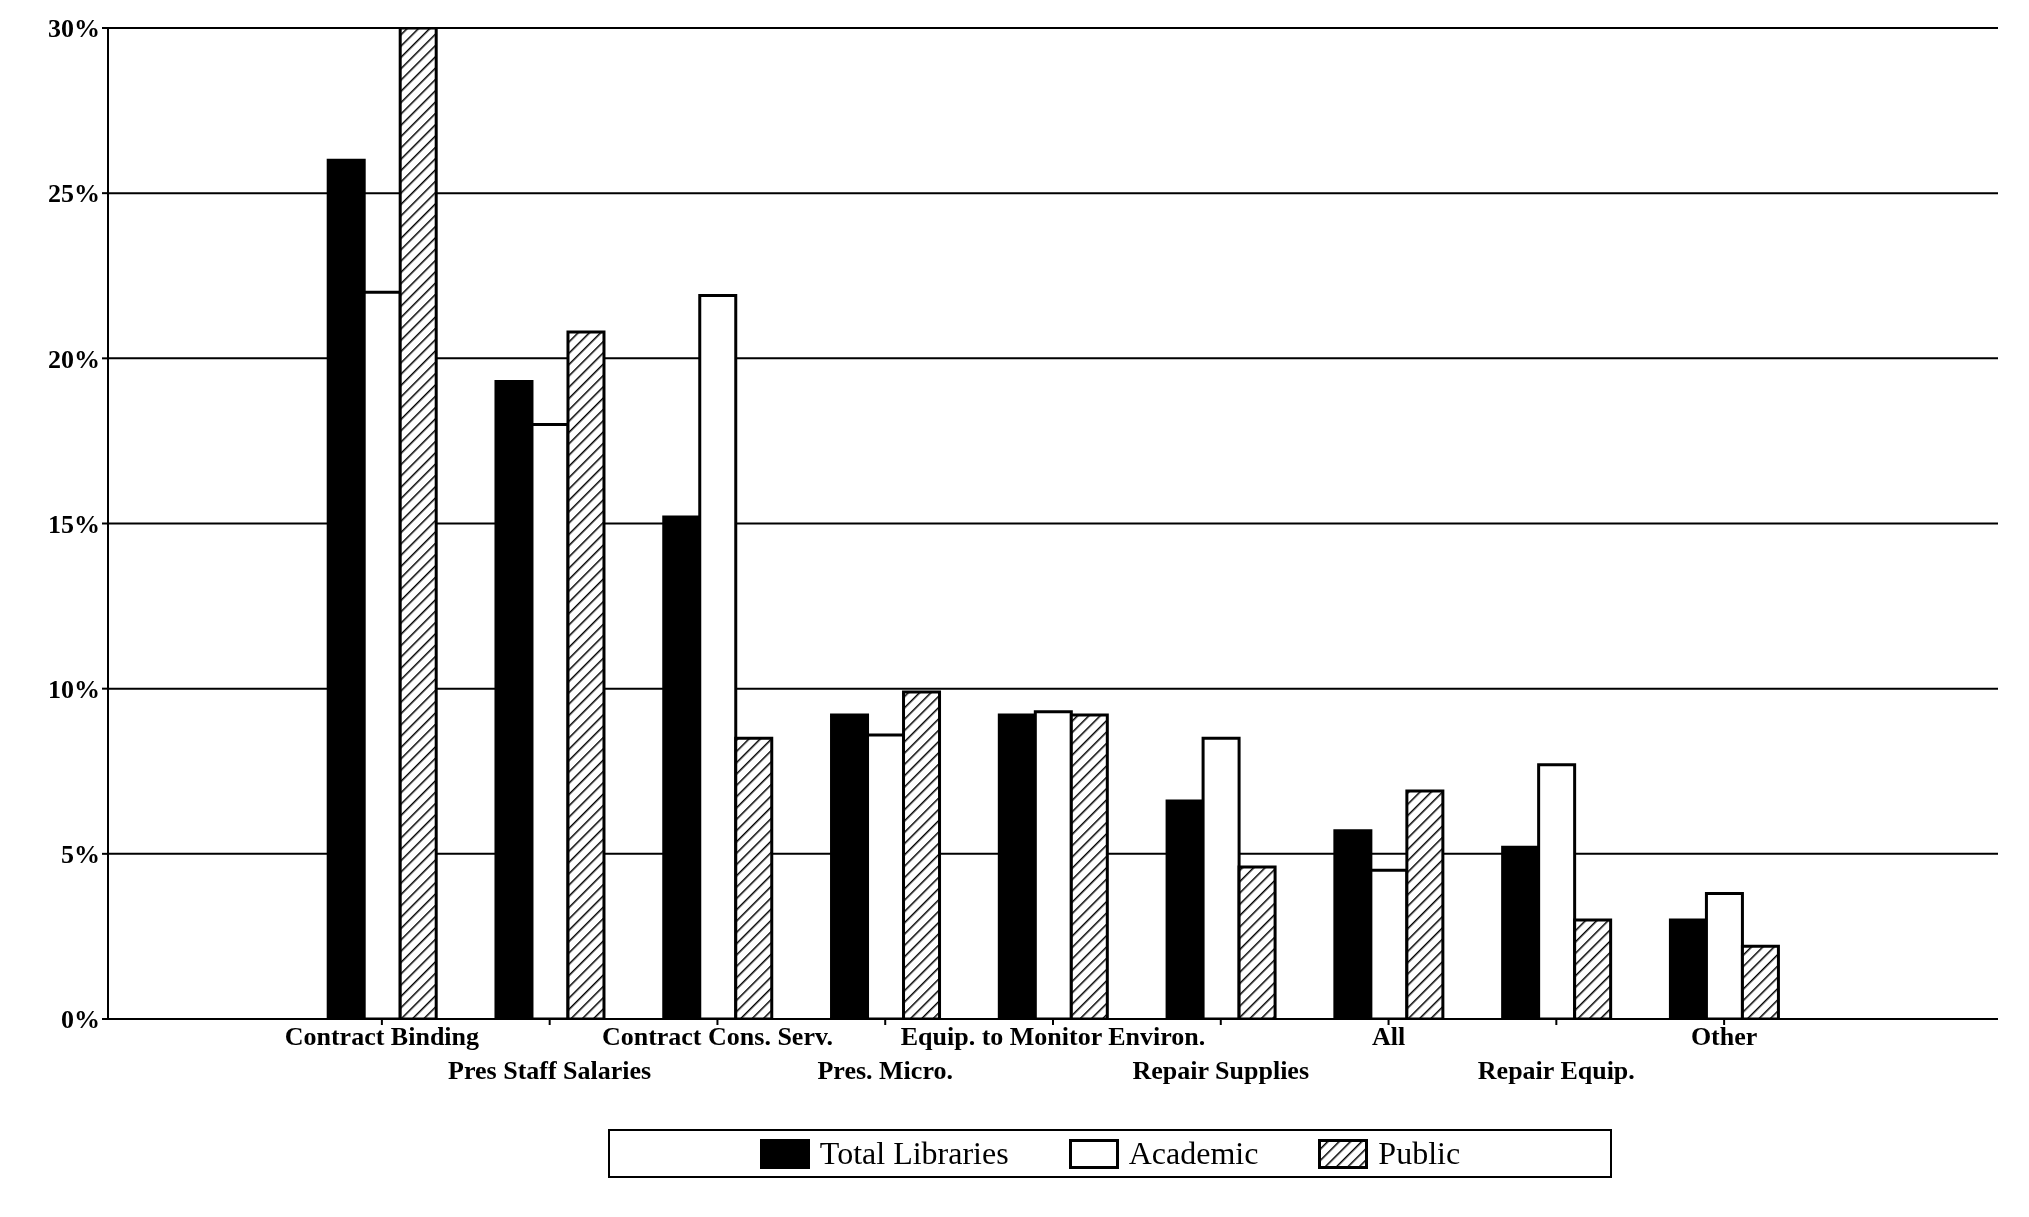 Image resolution: width=2029 pixels, height=1217 pixels. I want to click on x-tick-label: Contract Binding, so click(382, 1036).